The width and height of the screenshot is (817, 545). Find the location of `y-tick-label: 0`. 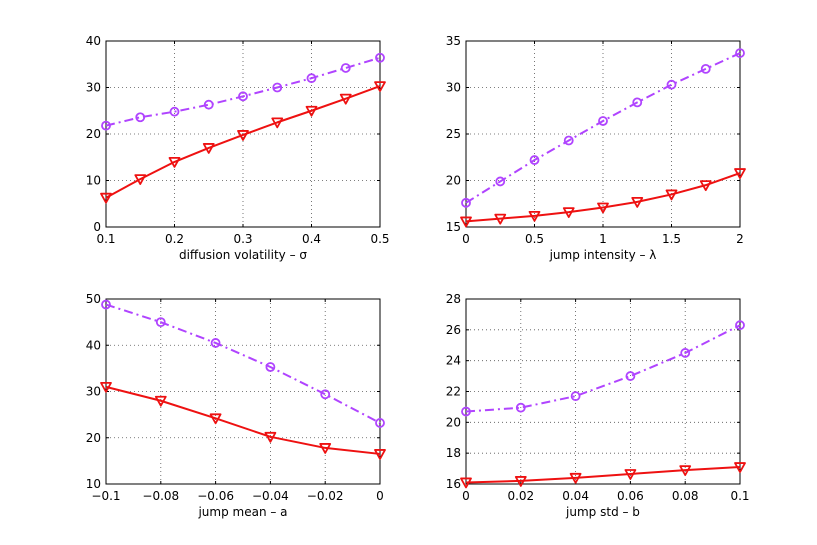

y-tick-label: 0 is located at coordinates (97, 227).